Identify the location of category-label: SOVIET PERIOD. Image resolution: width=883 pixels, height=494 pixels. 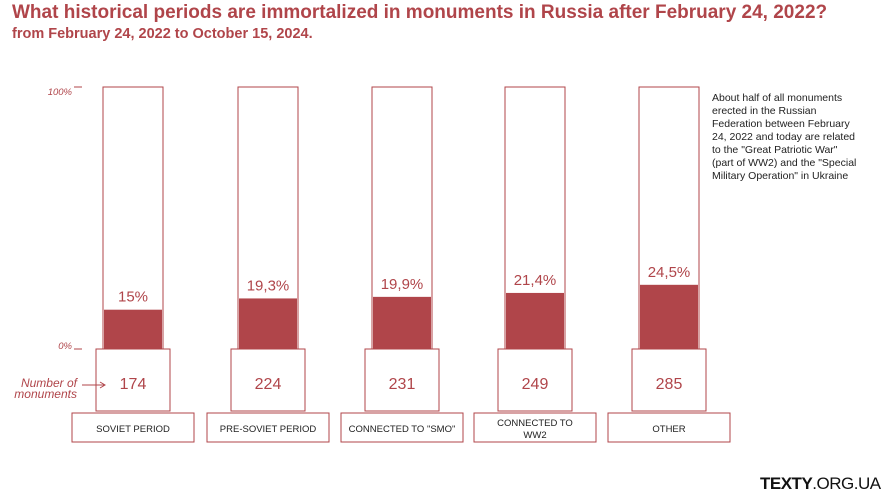
(133, 429).